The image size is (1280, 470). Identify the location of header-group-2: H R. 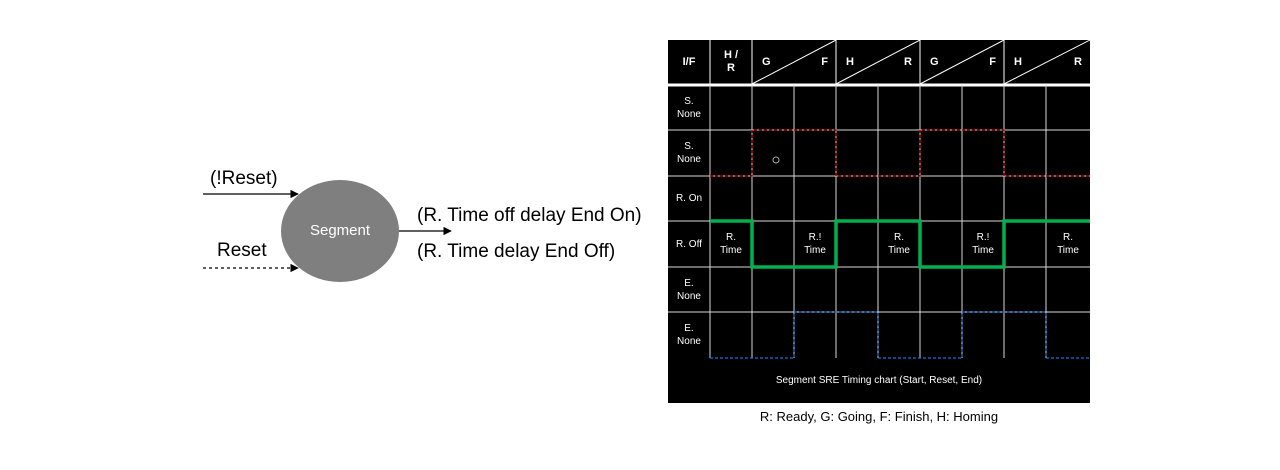
(878, 62).